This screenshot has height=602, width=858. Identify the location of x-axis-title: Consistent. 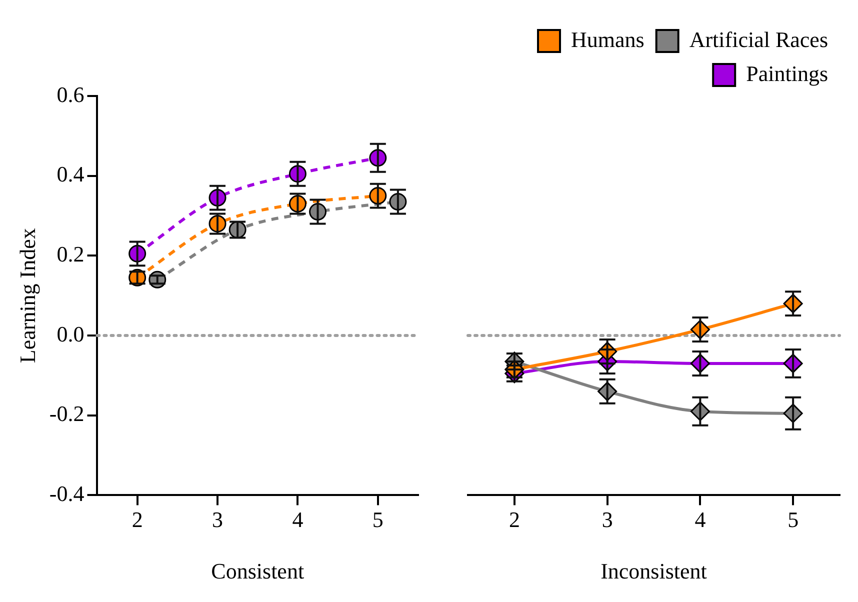
(257, 571).